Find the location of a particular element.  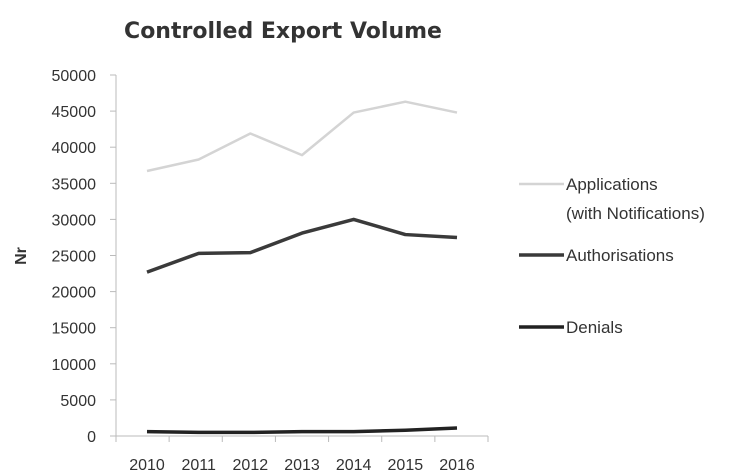

y-tick-label: 25000 is located at coordinates (74, 257).